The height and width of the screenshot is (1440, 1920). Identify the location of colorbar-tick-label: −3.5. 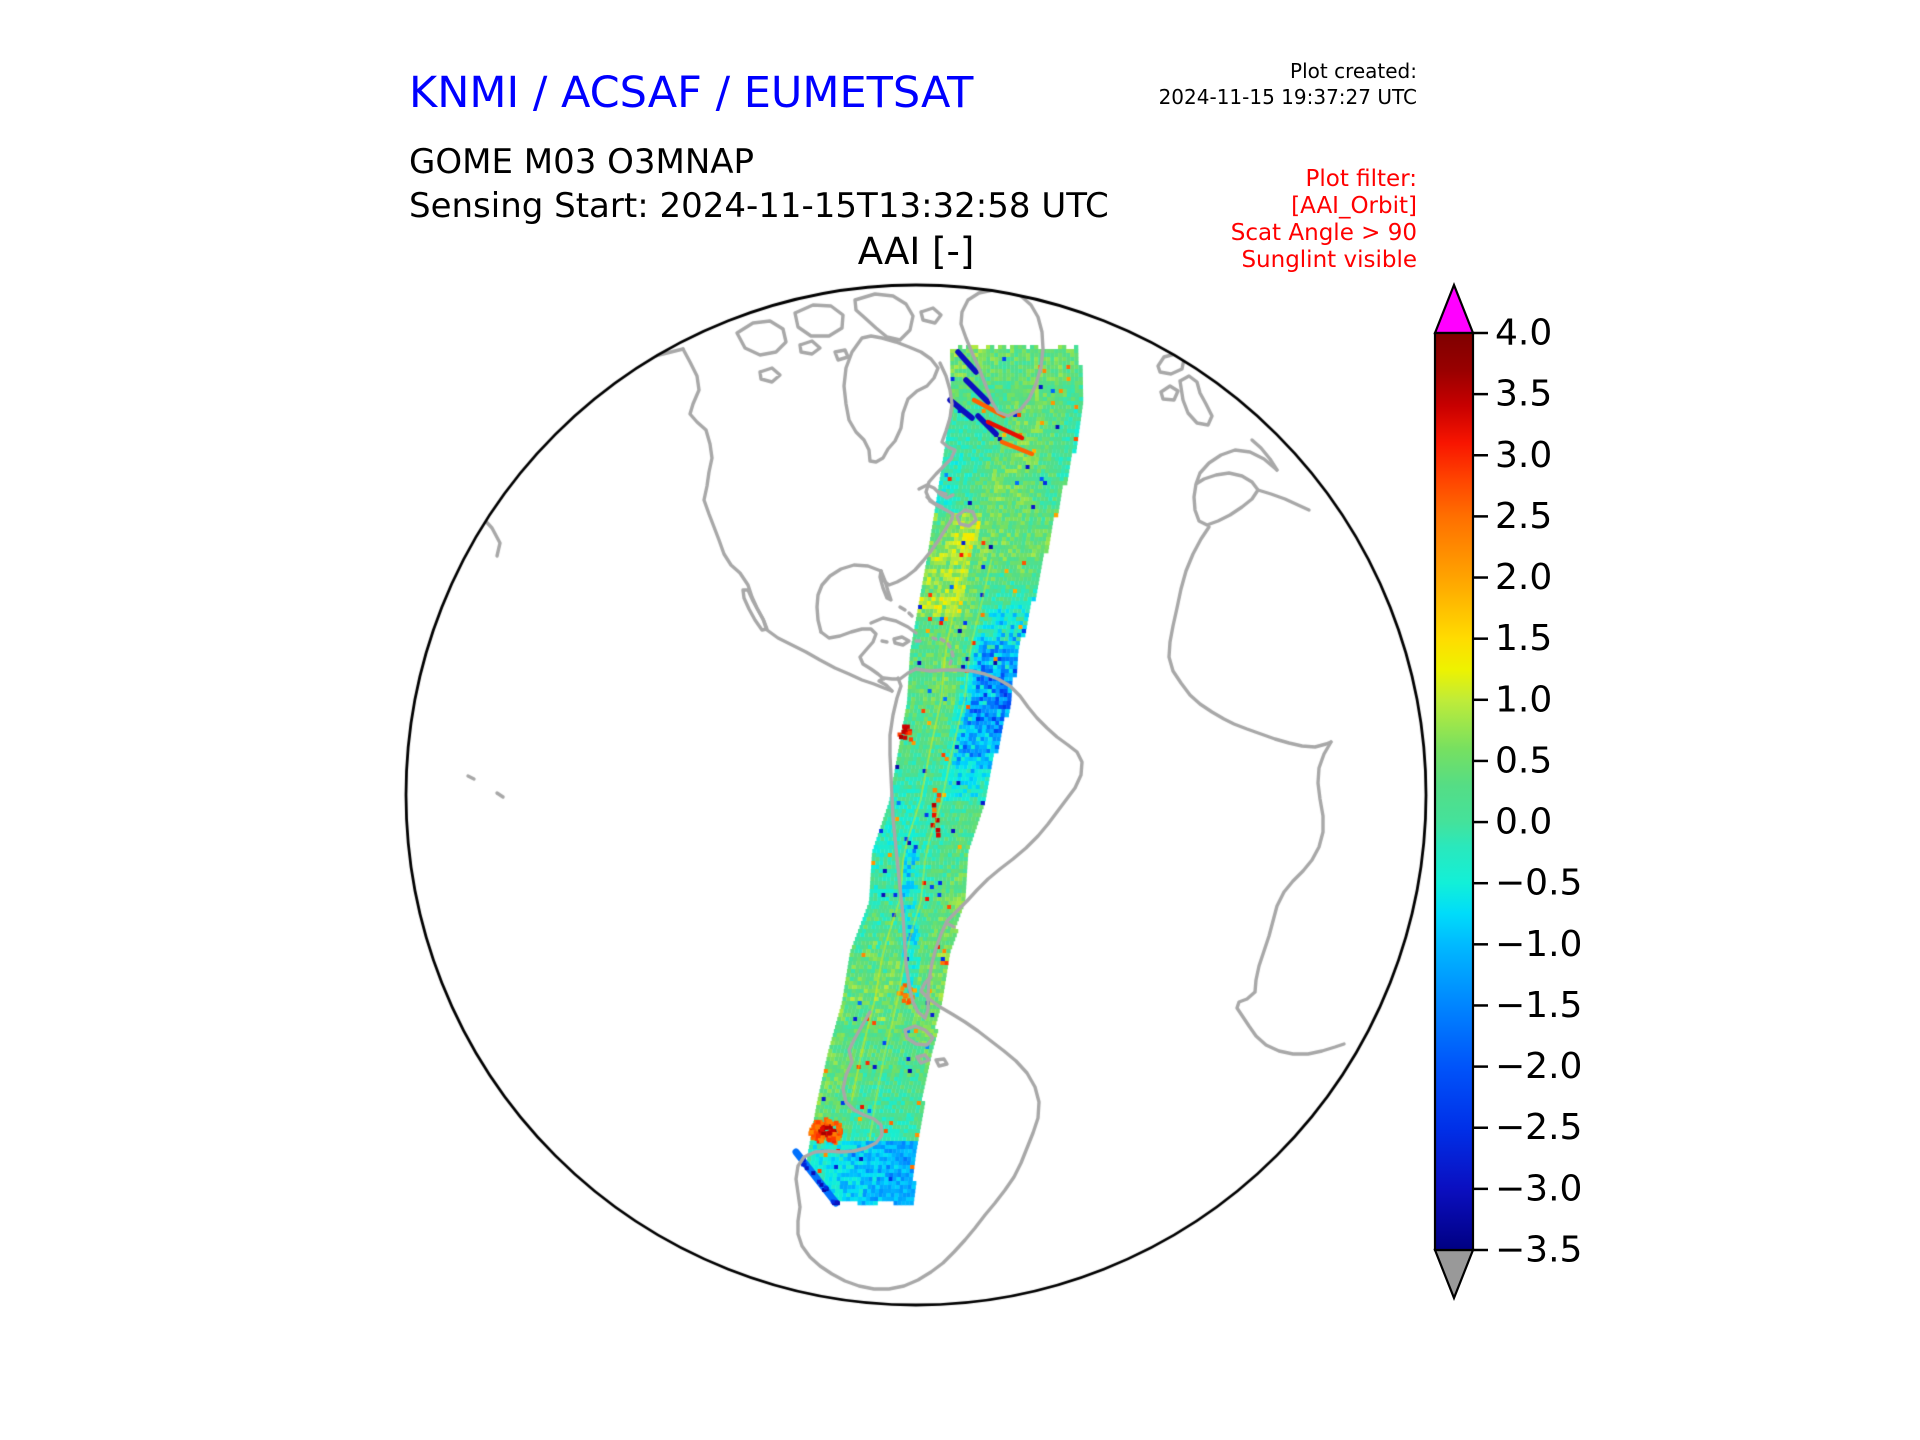
(1538, 1250).